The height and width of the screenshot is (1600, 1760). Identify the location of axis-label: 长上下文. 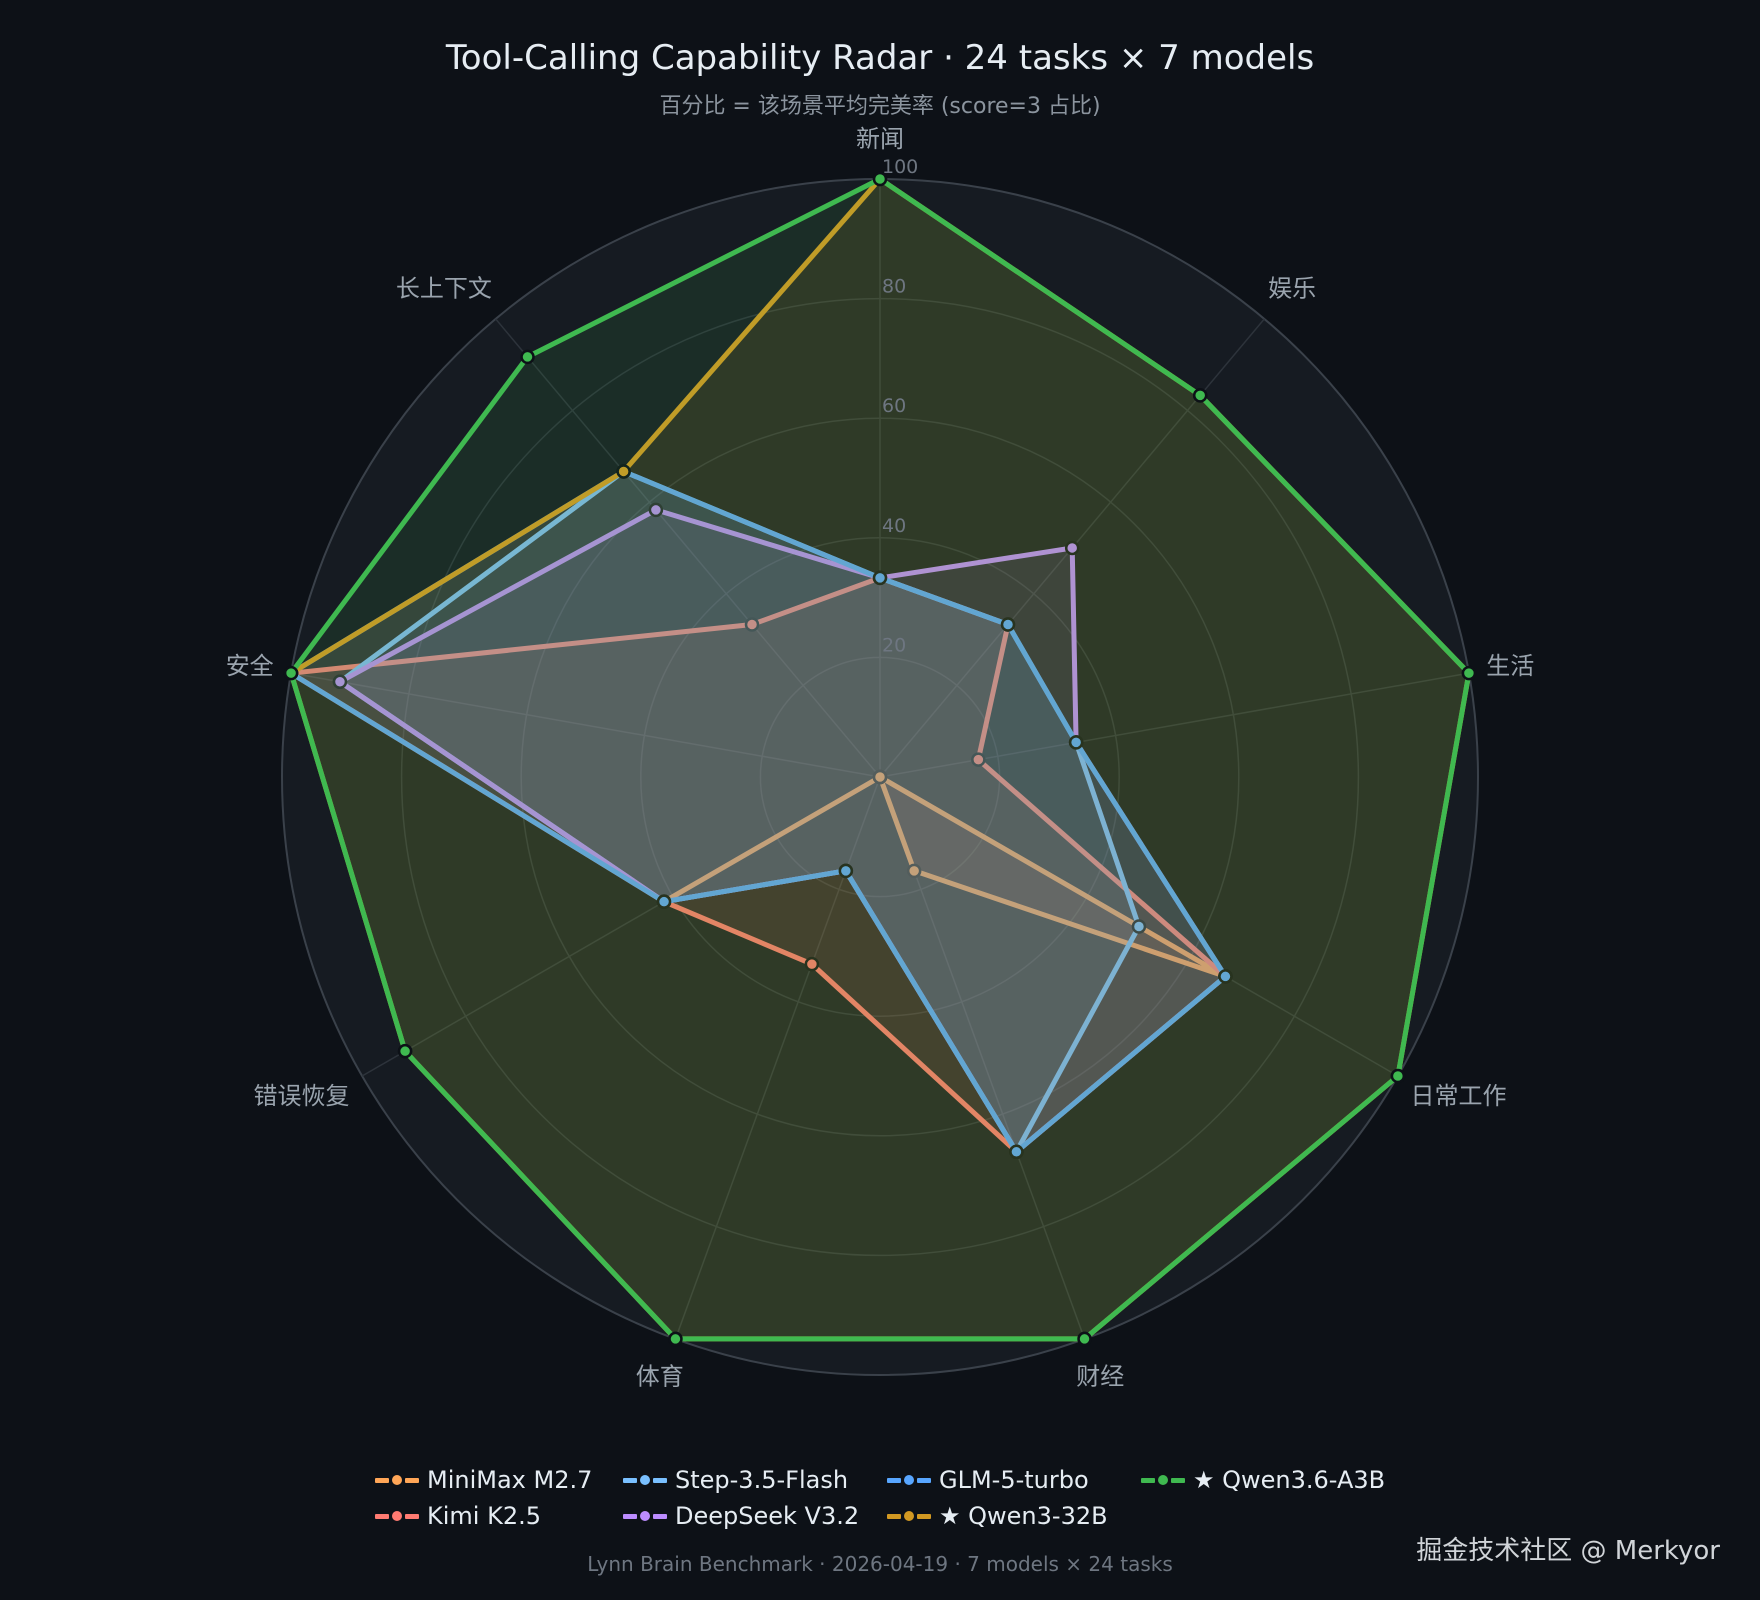
(444, 288).